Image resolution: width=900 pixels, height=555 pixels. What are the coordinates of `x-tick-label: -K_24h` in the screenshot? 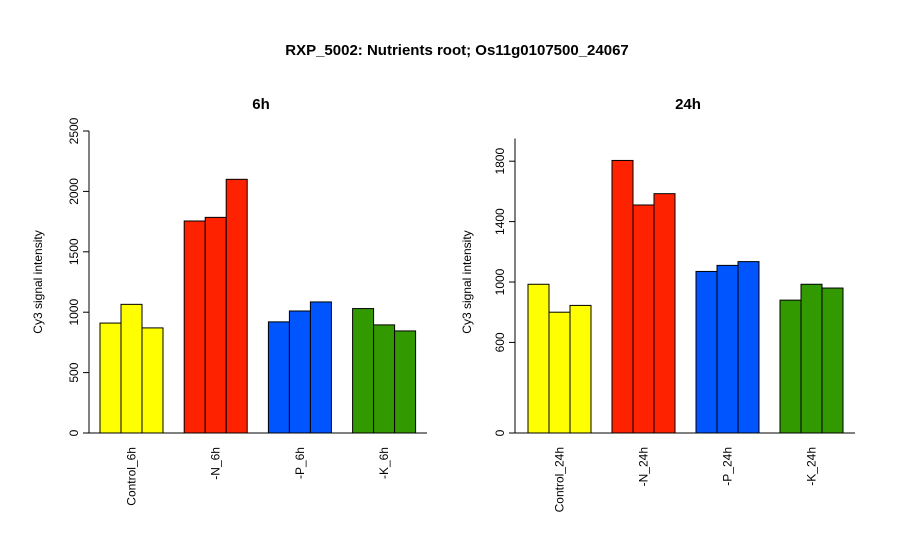 It's located at (812, 466).